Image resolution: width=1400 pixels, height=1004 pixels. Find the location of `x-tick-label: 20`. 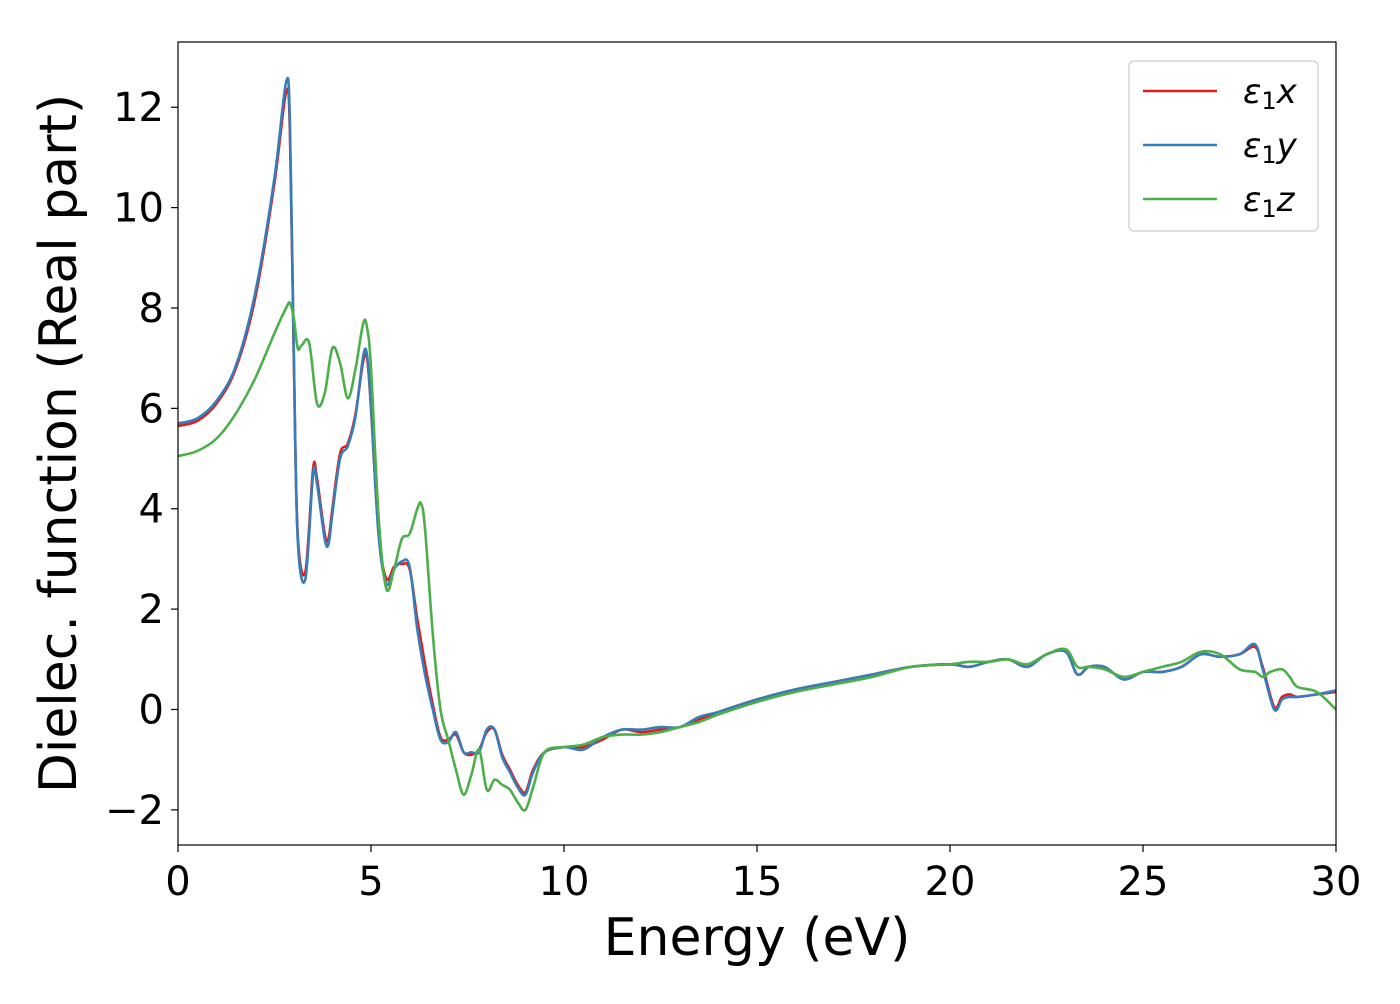

x-tick-label: 20 is located at coordinates (950, 882).